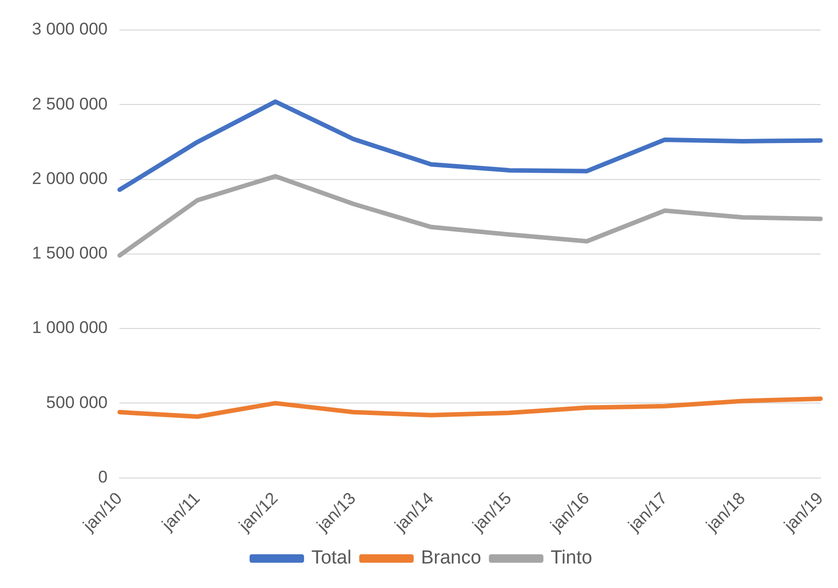 Image resolution: width=838 pixels, height=588 pixels. What do you see at coordinates (70, 328) in the screenshot?
I see `y-tick-label: 1 000 000` at bounding box center [70, 328].